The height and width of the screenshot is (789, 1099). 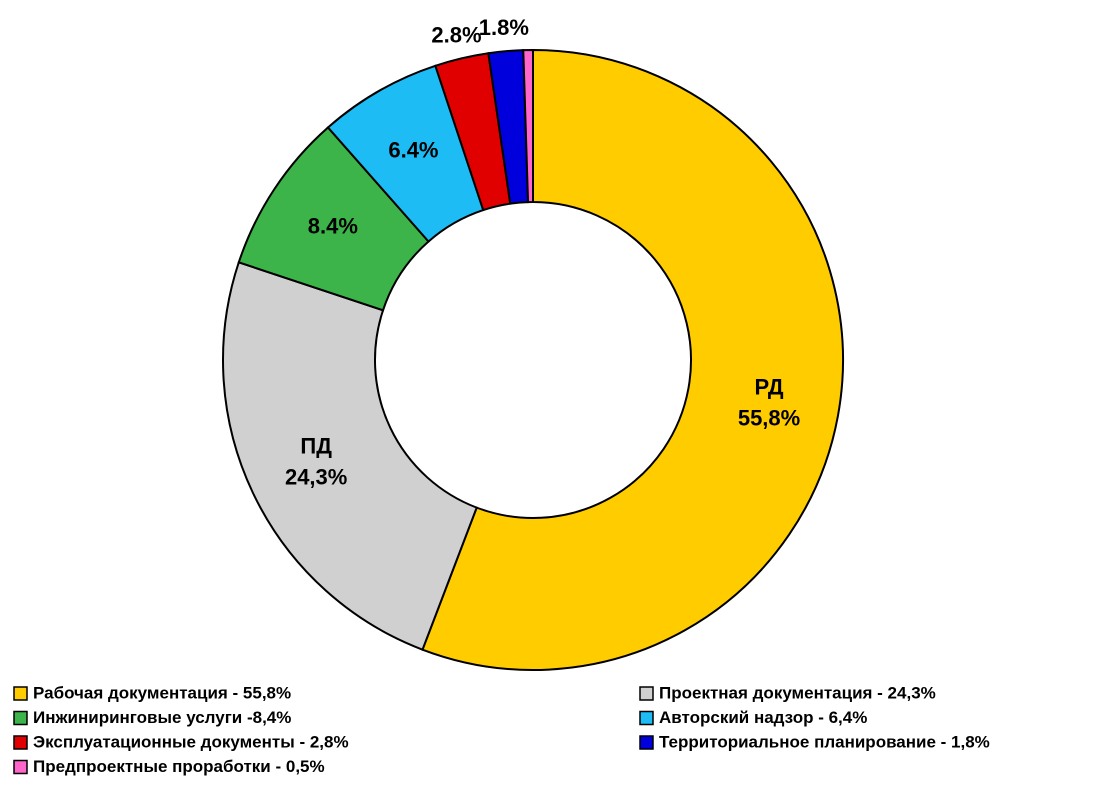 What do you see at coordinates (763, 717) in the screenshot?
I see `legend-text: Авторский надзор - 6,4%` at bounding box center [763, 717].